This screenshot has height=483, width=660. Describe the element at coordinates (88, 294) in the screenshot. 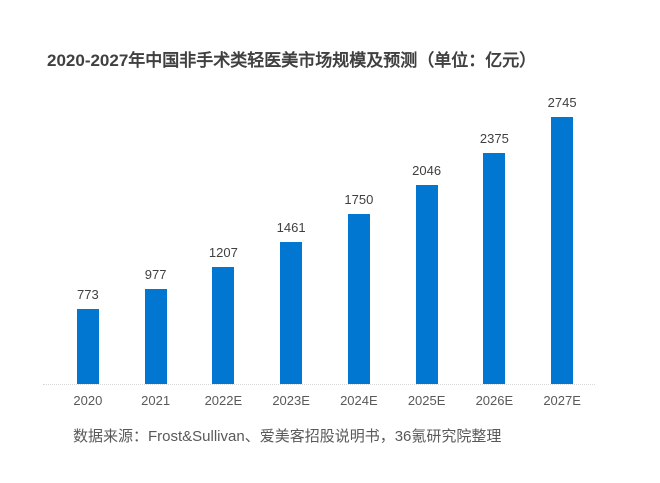

I see `bar-value-label: 773` at that location.